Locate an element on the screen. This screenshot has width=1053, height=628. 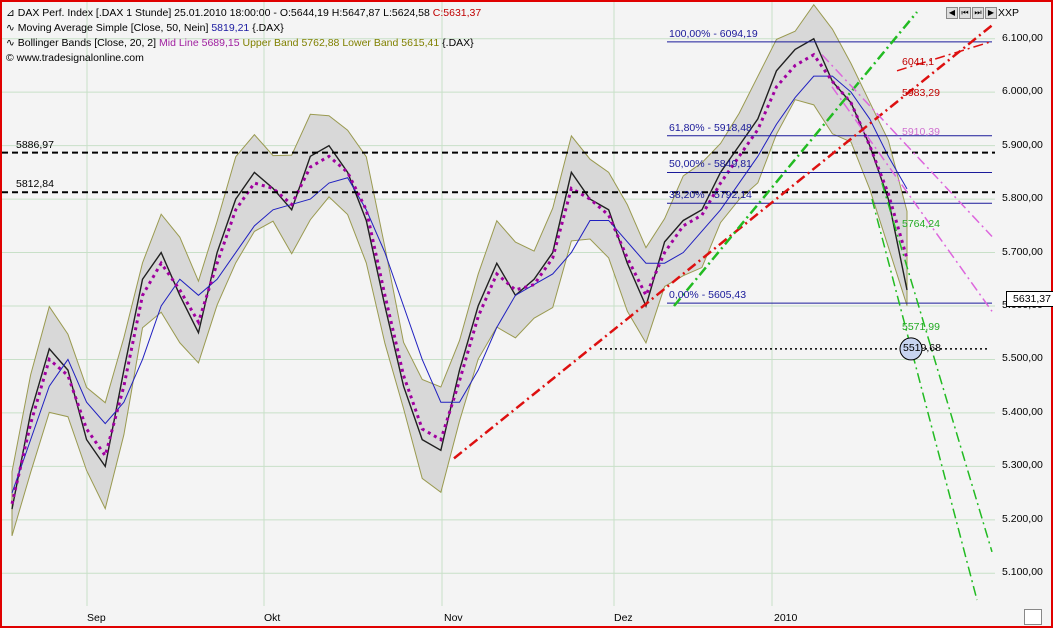
legend-bb-mid: Mid Line 5689,15 is located at coordinates (199, 43).